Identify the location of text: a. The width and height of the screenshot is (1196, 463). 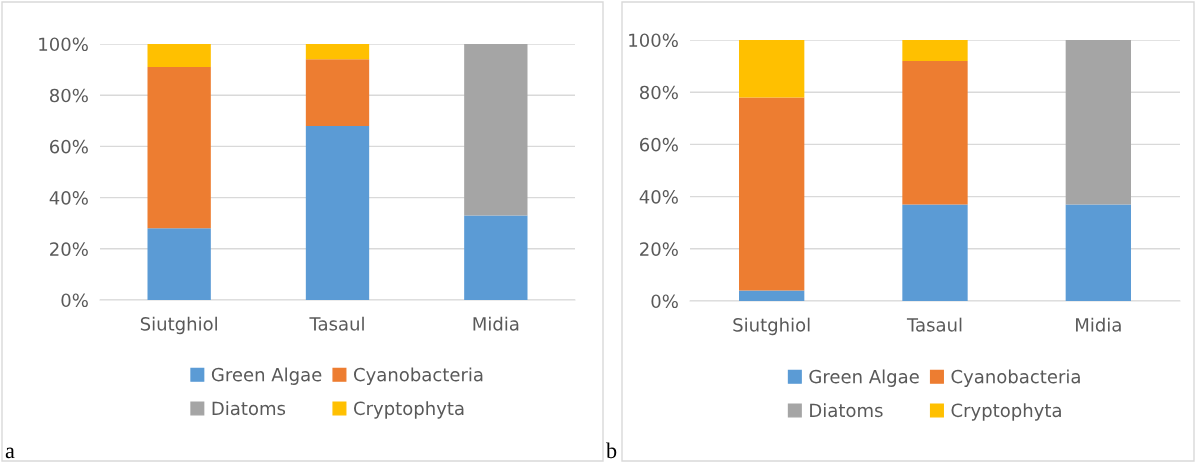
(10, 453).